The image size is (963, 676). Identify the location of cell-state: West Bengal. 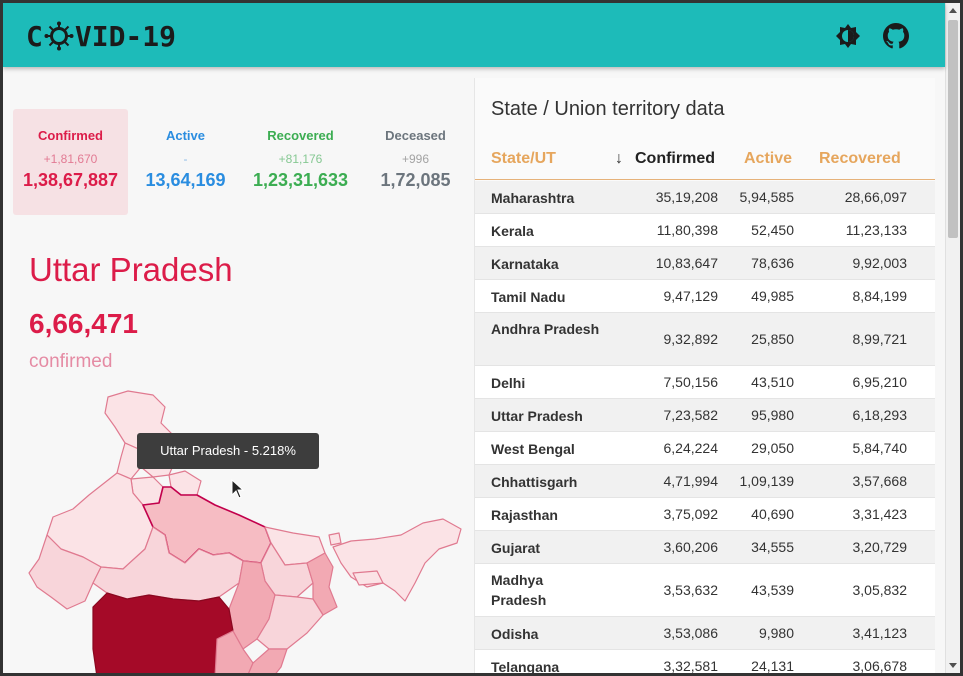
(533, 449).